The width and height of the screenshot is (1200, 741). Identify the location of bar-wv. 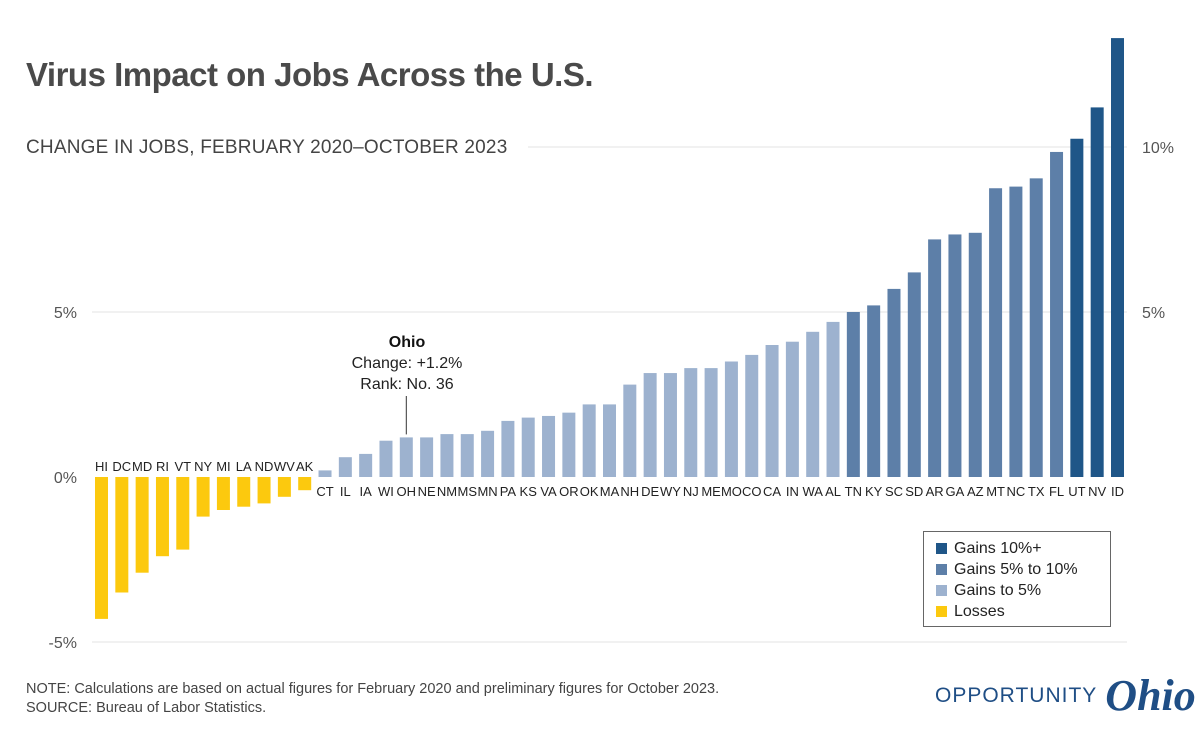
(284, 487).